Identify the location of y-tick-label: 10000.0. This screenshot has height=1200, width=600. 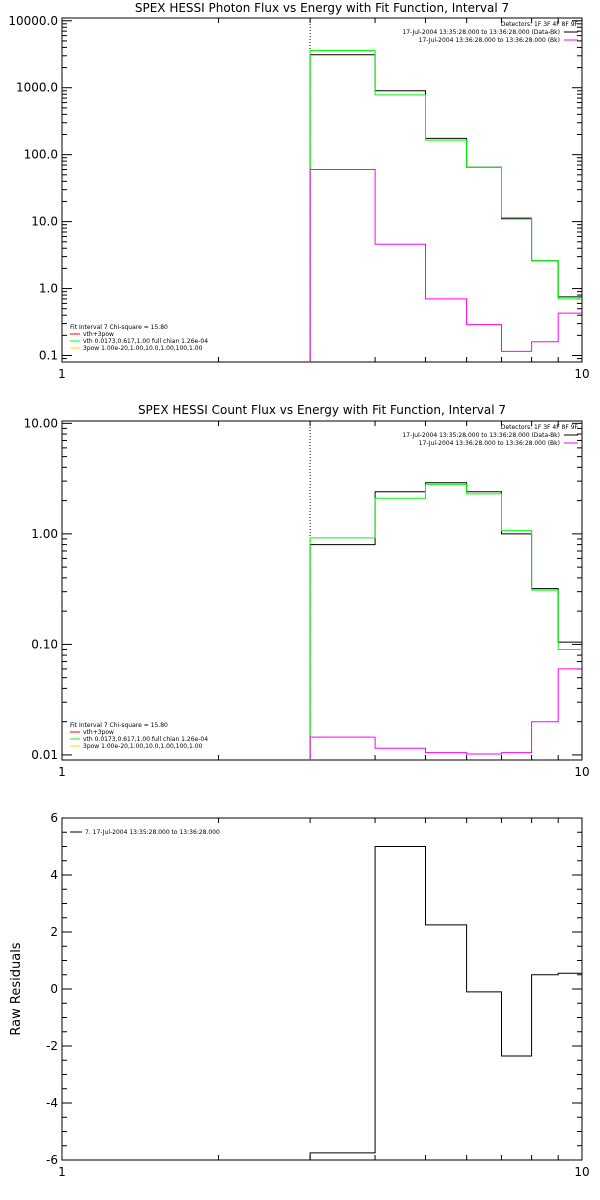
(33, 21).